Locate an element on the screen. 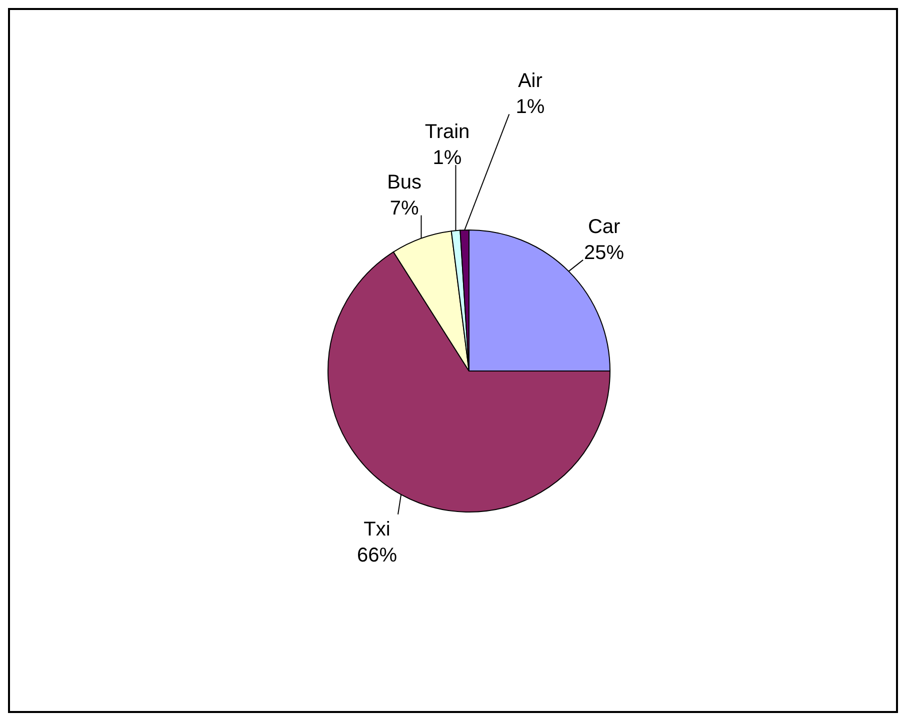 Image resolution: width=906 pixels, height=721 pixels. slice-label: Txi is located at coordinates (377, 529).